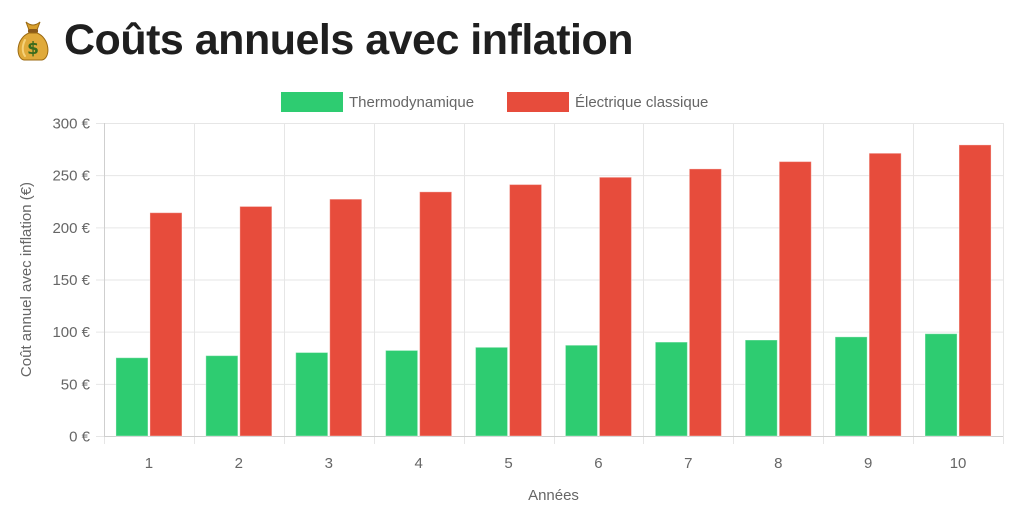 This screenshot has height=516, width=1024. I want to click on x-tick-label: 10, so click(958, 463).